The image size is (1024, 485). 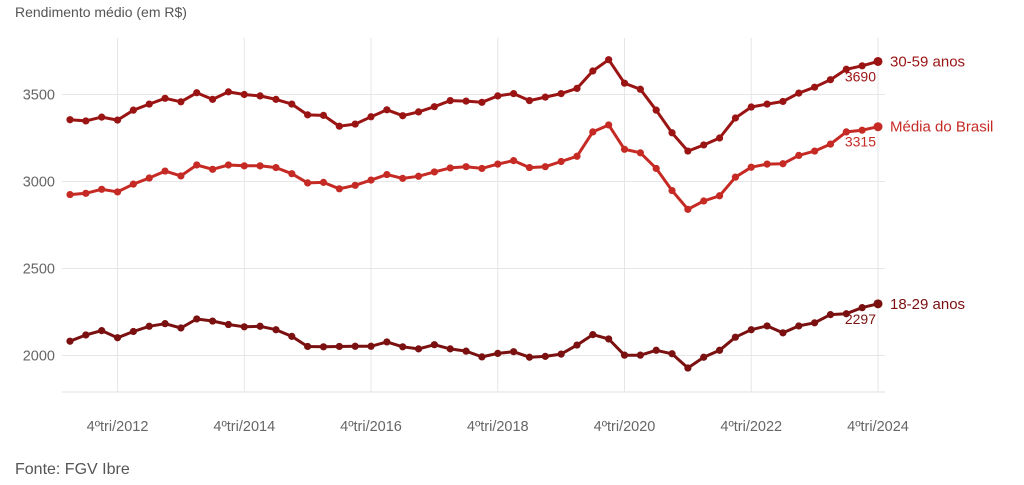 What do you see at coordinates (72, 469) in the screenshot?
I see `source-note: Fonte: FGV Ibre` at bounding box center [72, 469].